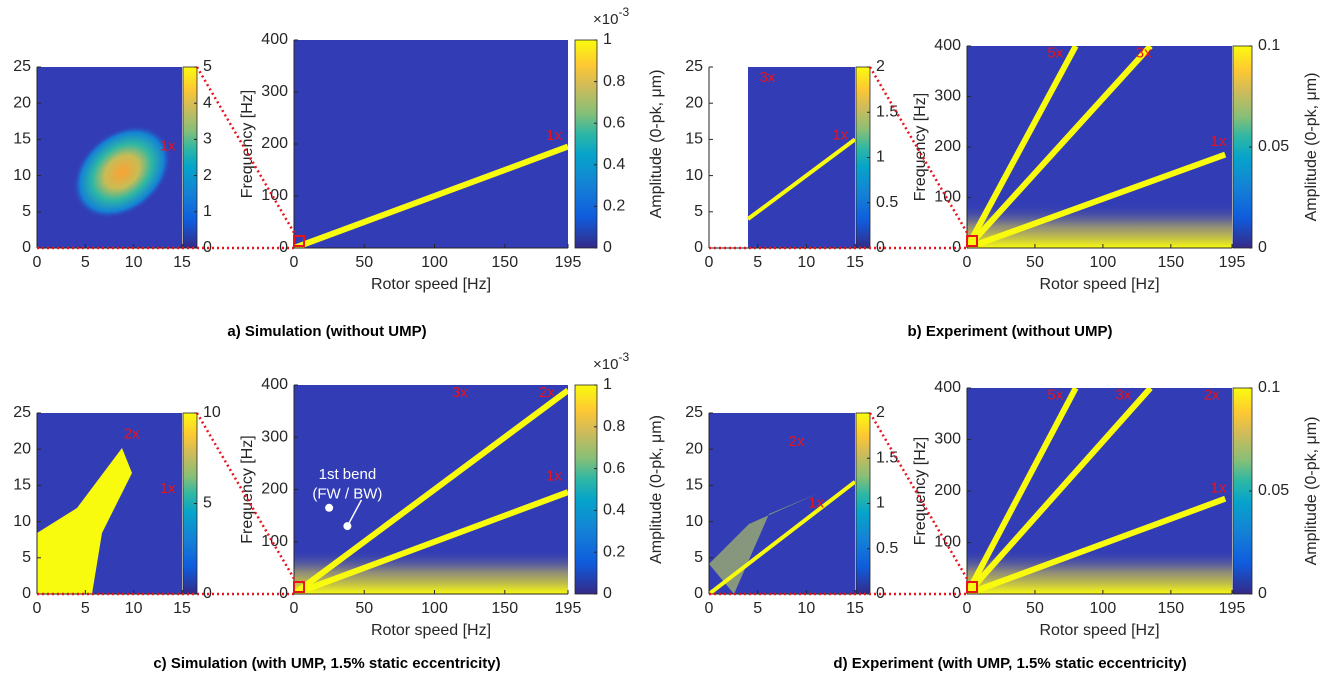 The image size is (1344, 684). What do you see at coordinates (694, 139) in the screenshot?
I see `y-tick-label: 15` at bounding box center [694, 139].